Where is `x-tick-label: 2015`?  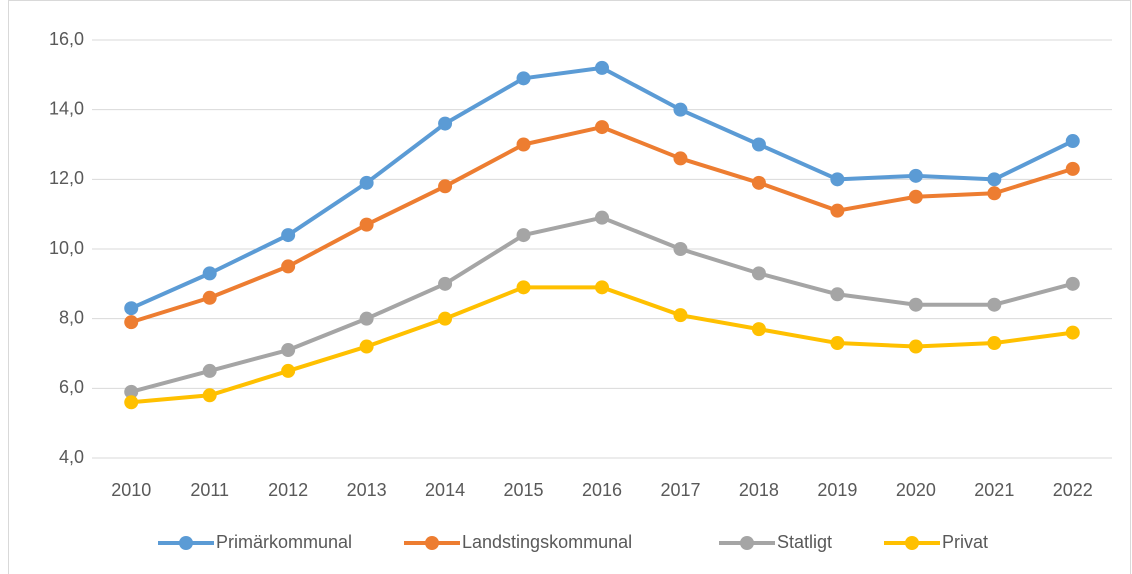 x-tick-label: 2015 is located at coordinates (524, 490).